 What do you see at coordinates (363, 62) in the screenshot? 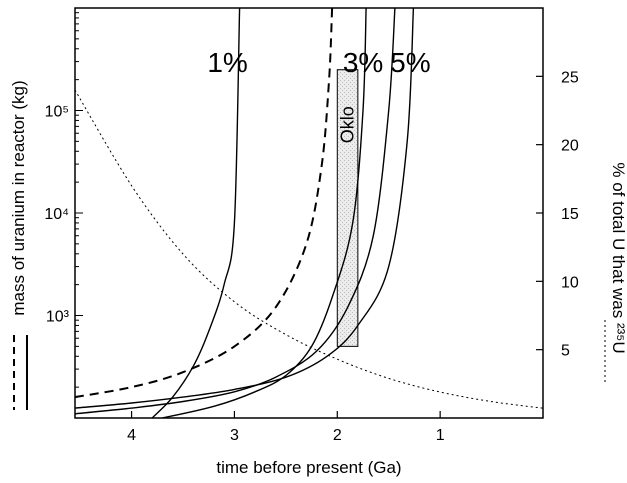
I see `curve-label: 3%` at bounding box center [363, 62].